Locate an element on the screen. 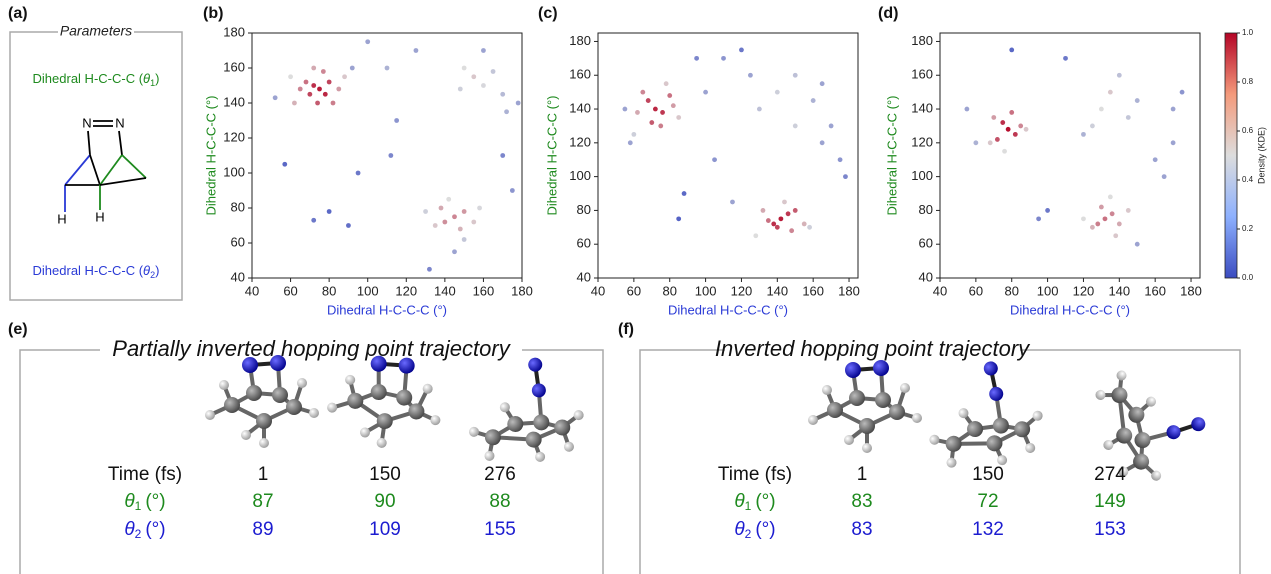 This screenshot has height=574, width=1271. theta2-definition: Dihedral H-C-C-C (θ2) is located at coordinates (96, 271).